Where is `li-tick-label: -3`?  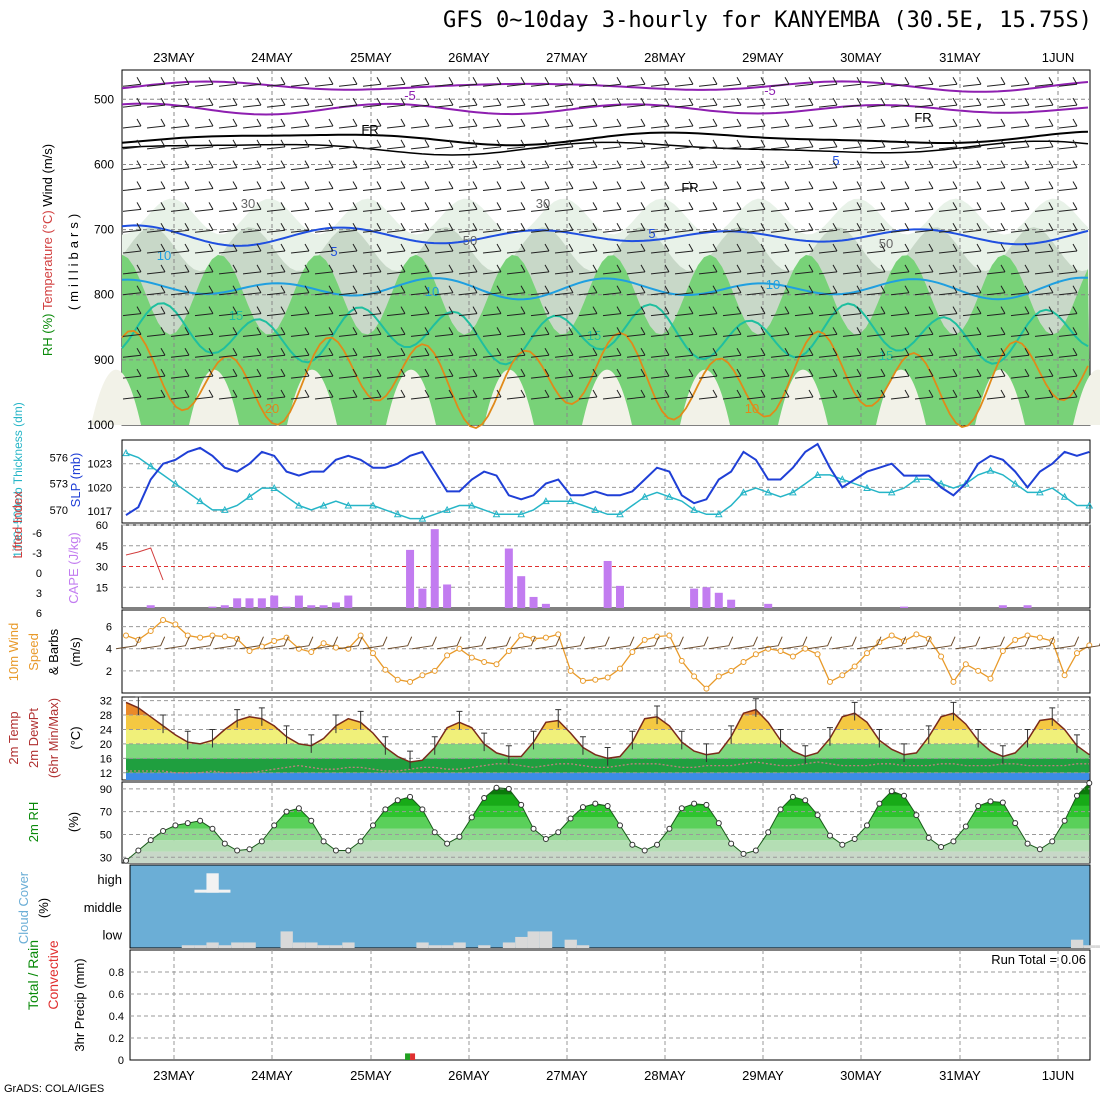 li-tick-label: -3 is located at coordinates (37, 554).